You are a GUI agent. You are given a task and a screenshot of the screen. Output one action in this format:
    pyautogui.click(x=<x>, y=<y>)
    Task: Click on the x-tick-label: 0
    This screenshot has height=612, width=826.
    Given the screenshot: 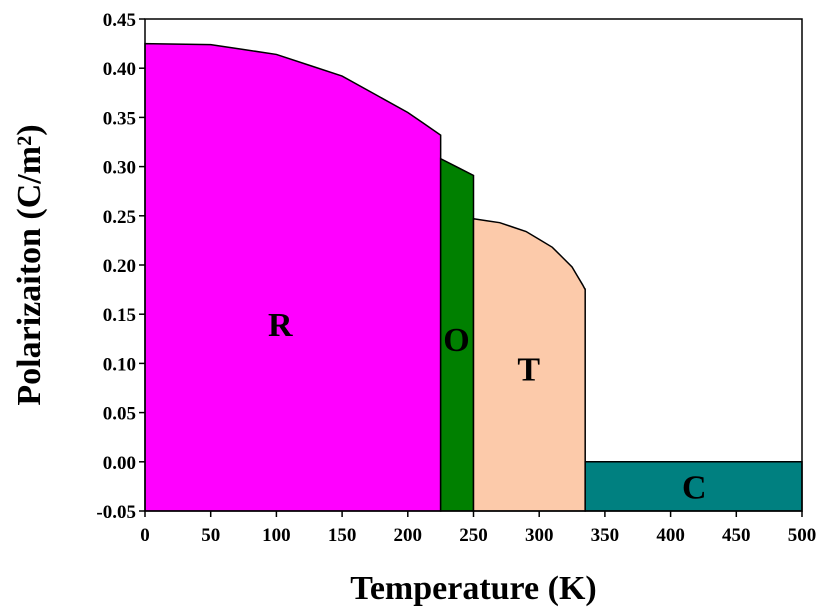 What is the action you would take?
    pyautogui.click(x=145, y=535)
    